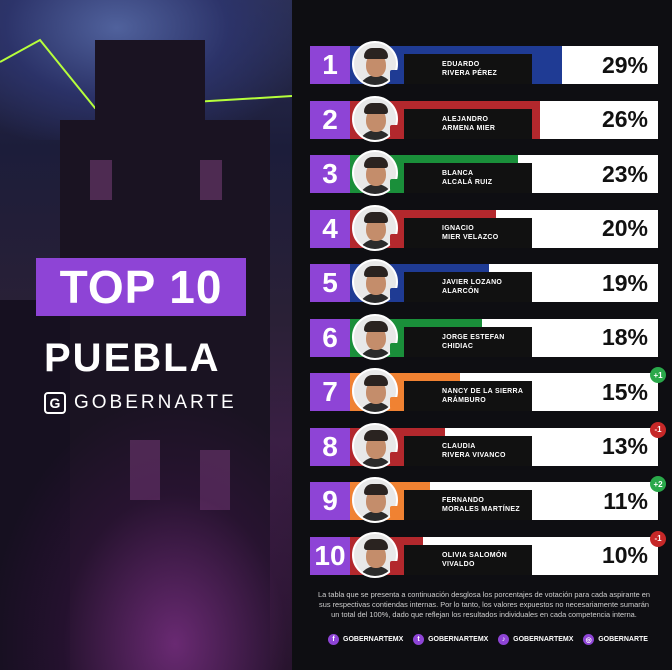 The image size is (672, 670). Describe the element at coordinates (625, 500) in the screenshot. I see `percentage-label: 11%` at that location.